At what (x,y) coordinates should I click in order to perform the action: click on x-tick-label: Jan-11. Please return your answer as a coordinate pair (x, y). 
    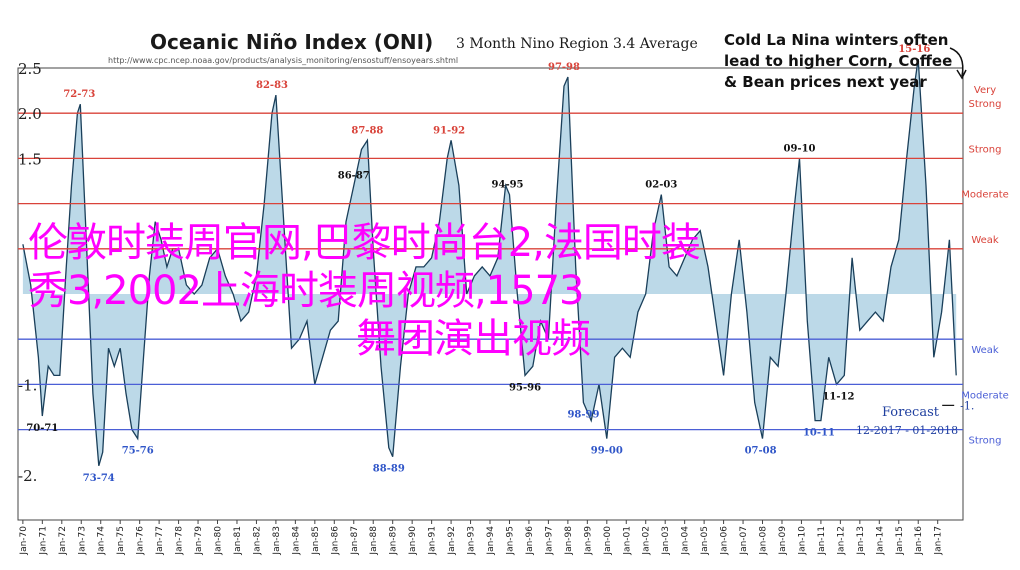
    Looking at the image, I should click on (822, 541).